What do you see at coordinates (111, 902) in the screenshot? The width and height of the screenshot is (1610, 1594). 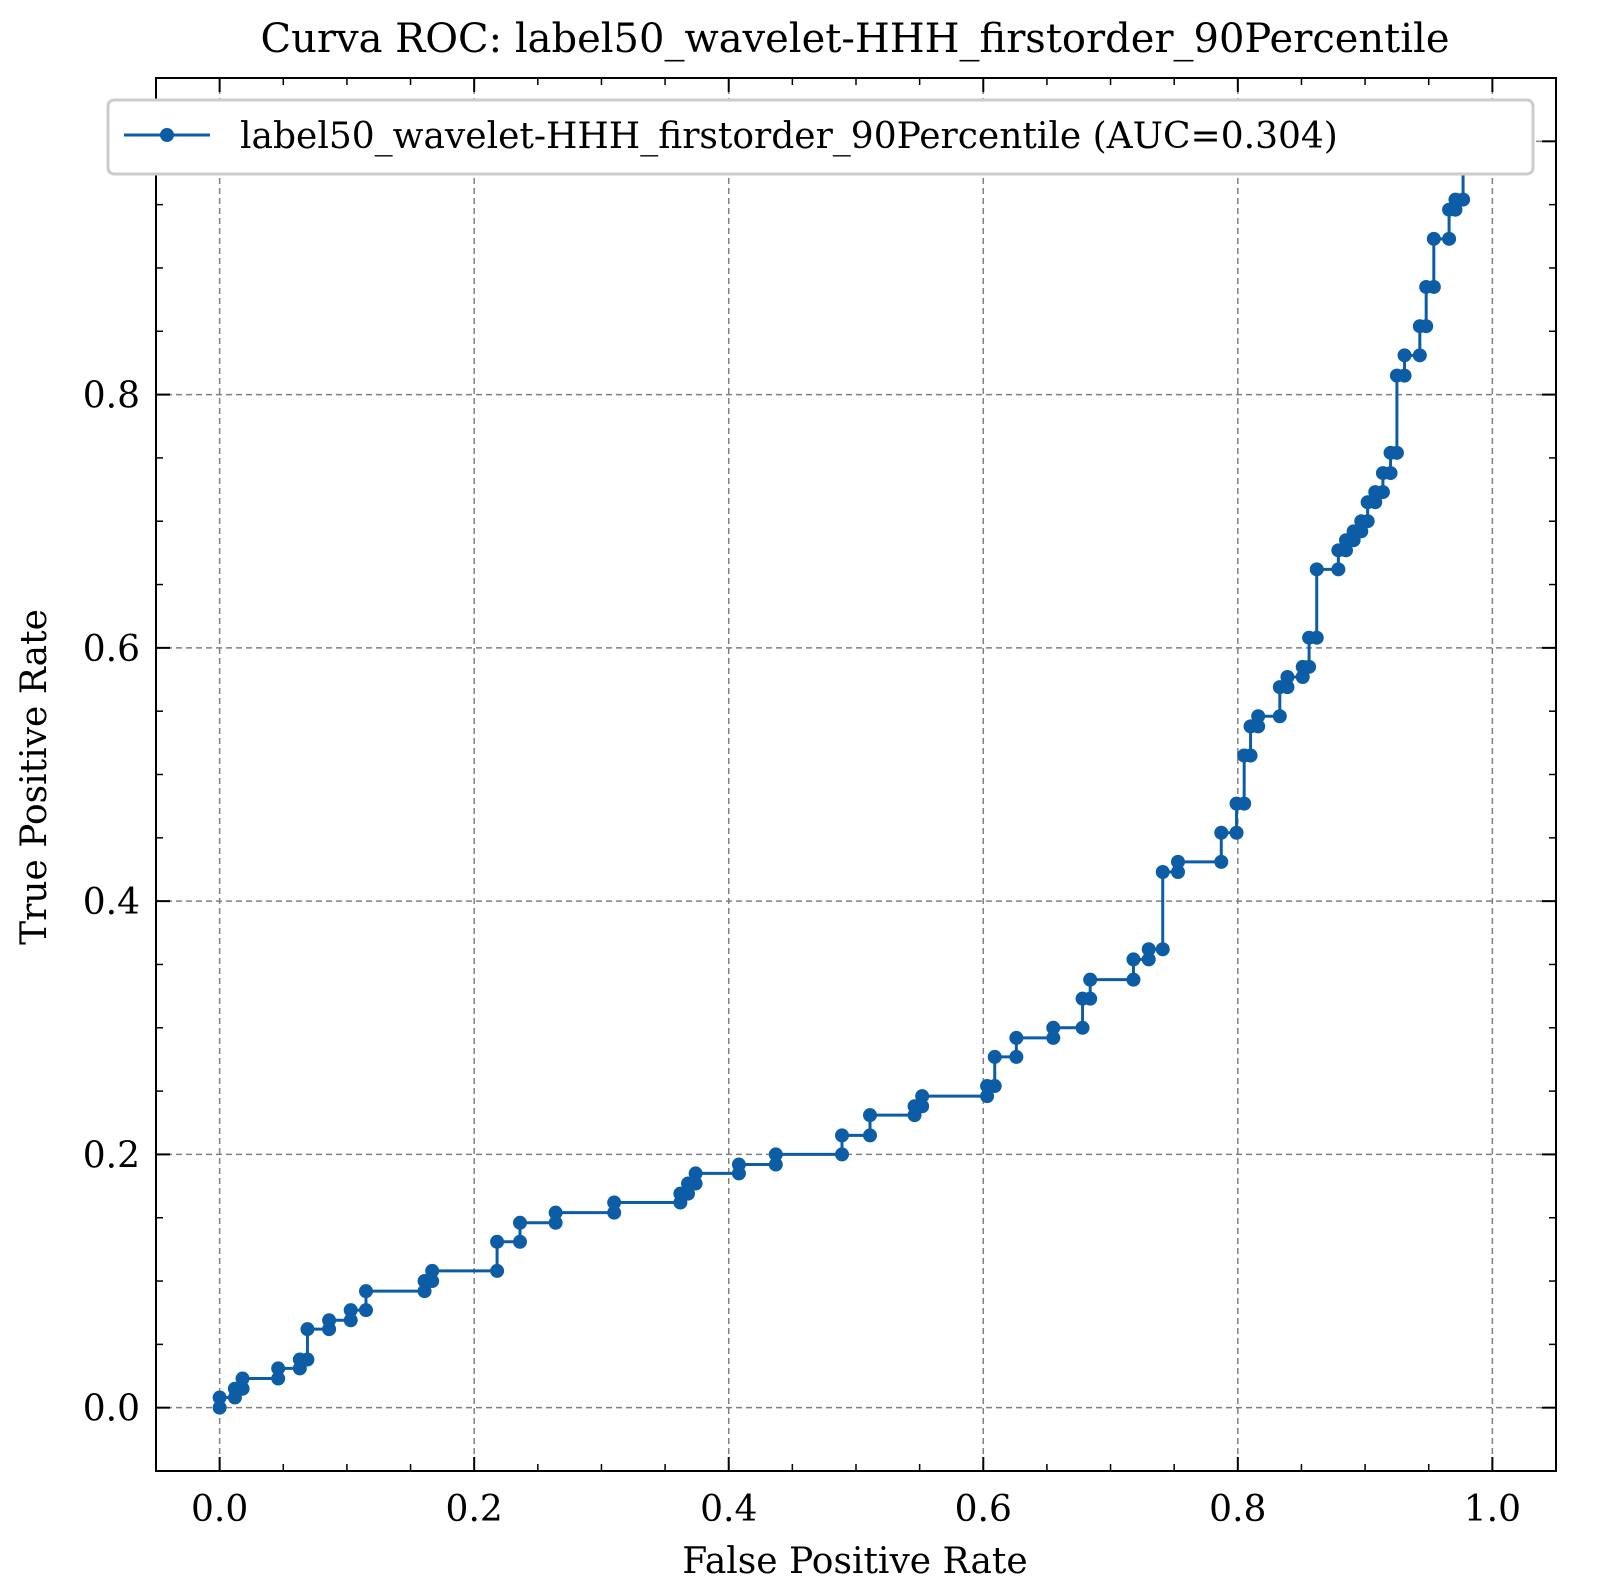 I see `y-tick-label: 0.4` at bounding box center [111, 902].